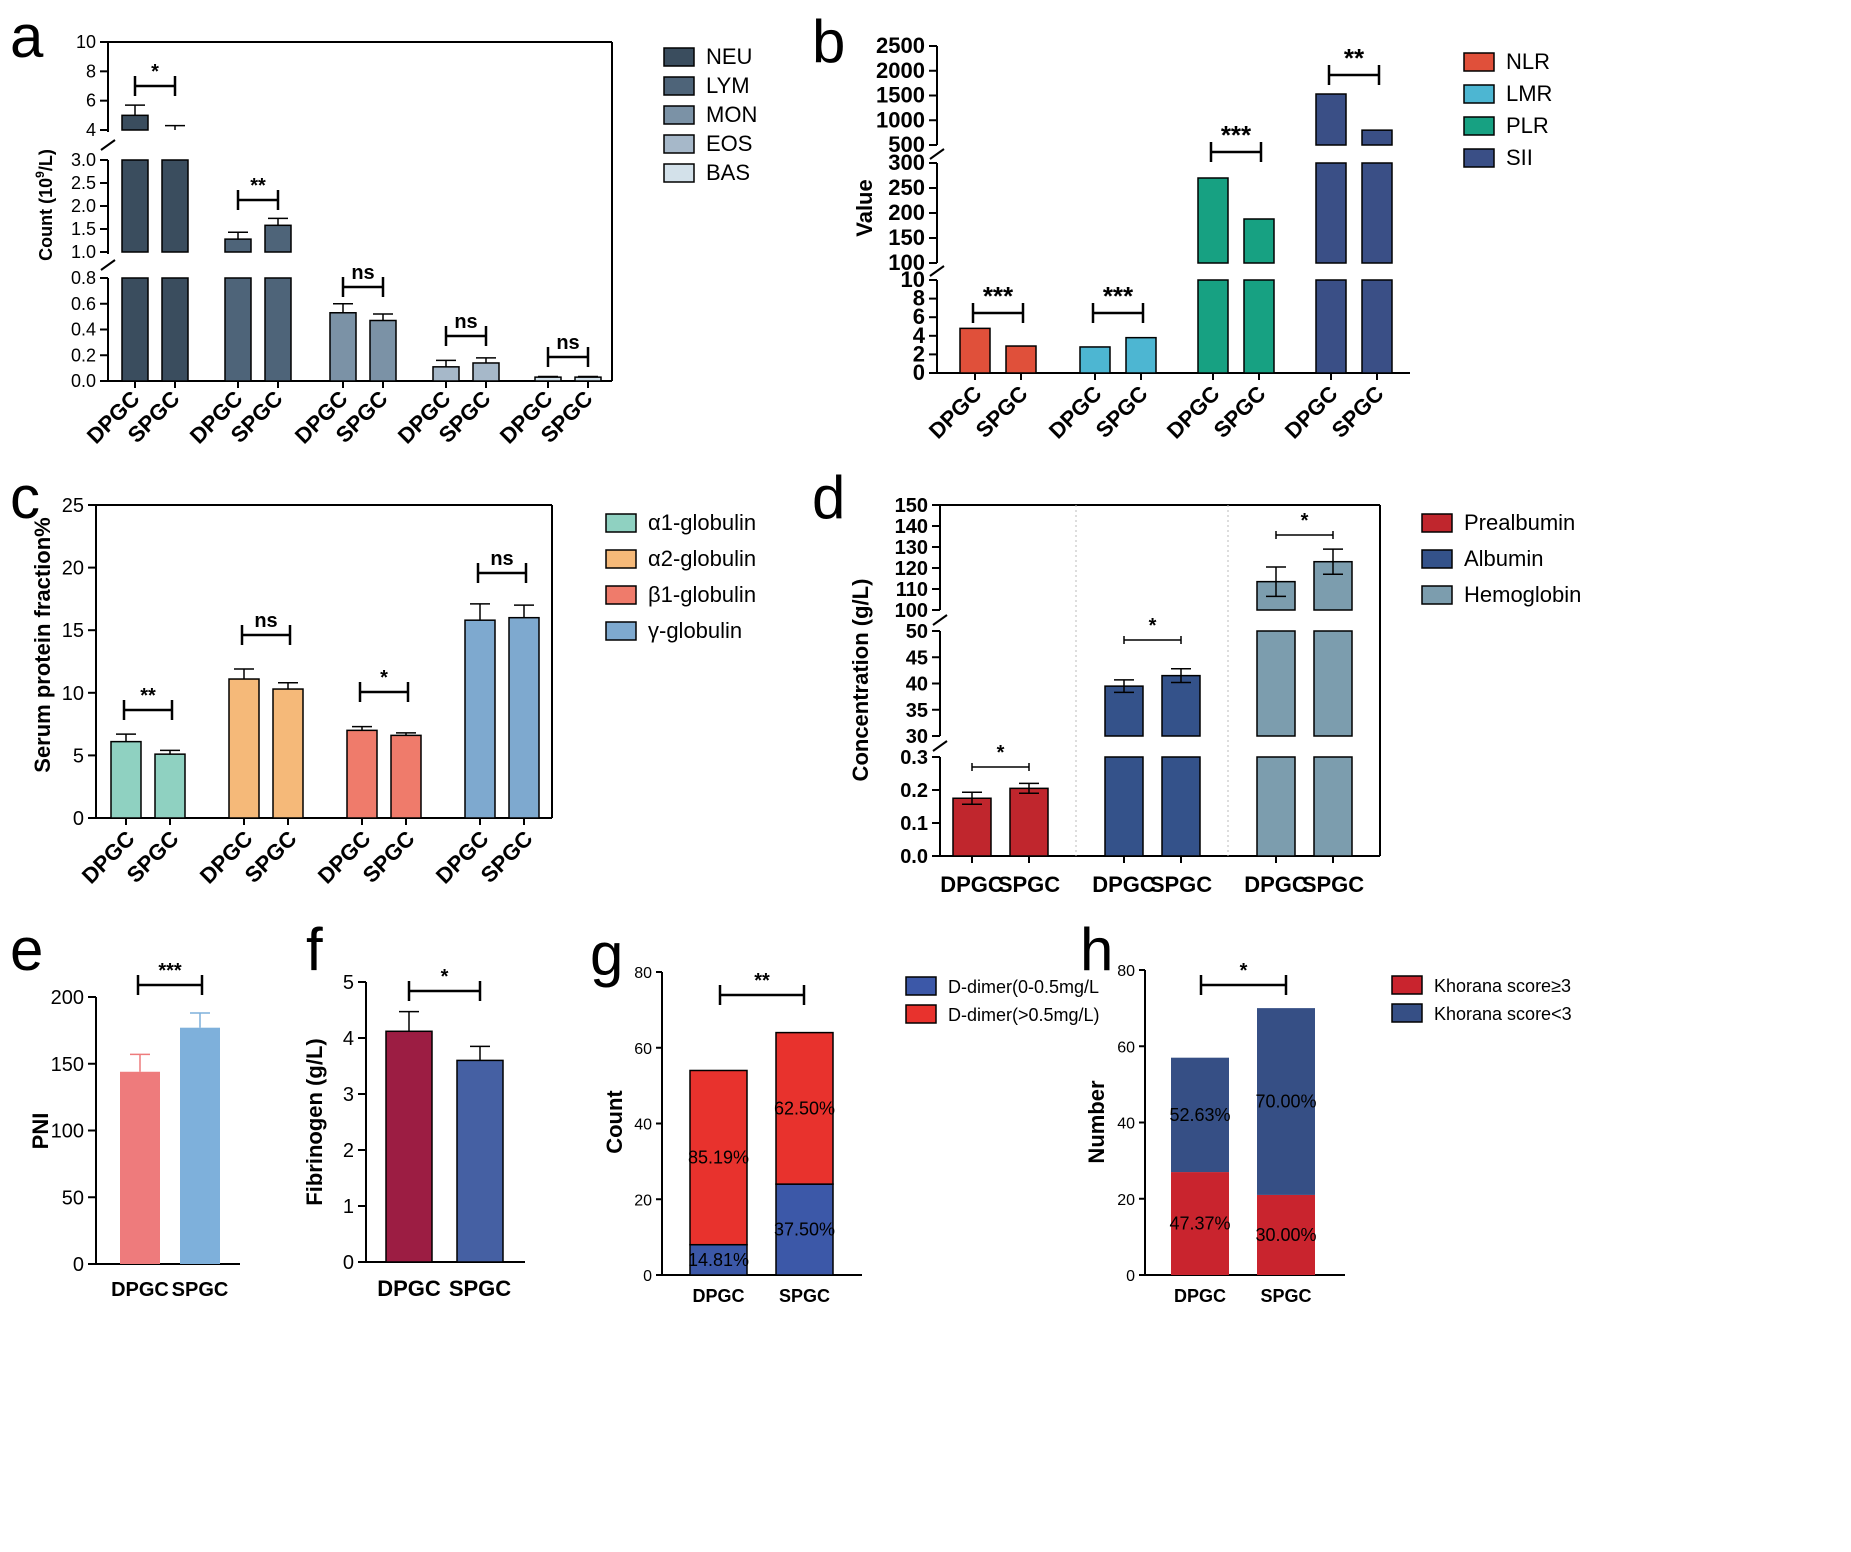 The height and width of the screenshot is (1552, 1851). Describe the element at coordinates (383, 350) in the screenshot. I see `bar-MON-SPGC` at that location.